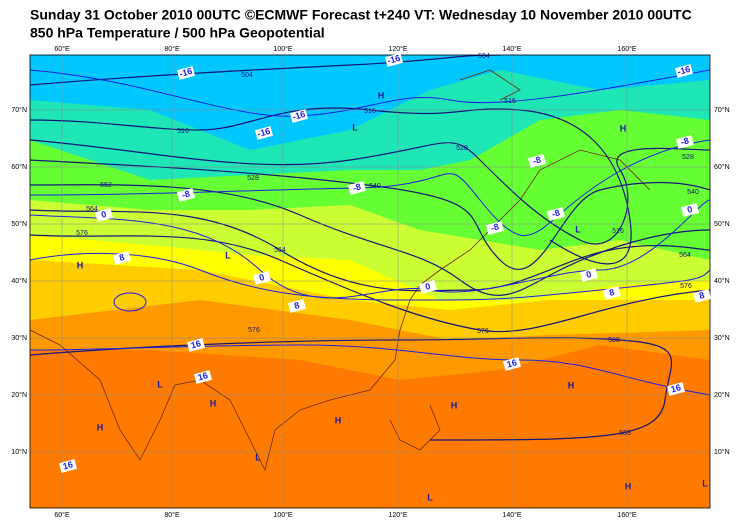 The width and height of the screenshot is (739, 525). What do you see at coordinates (19, 167) in the screenshot?
I see `latitude-label: 60°N` at bounding box center [19, 167].